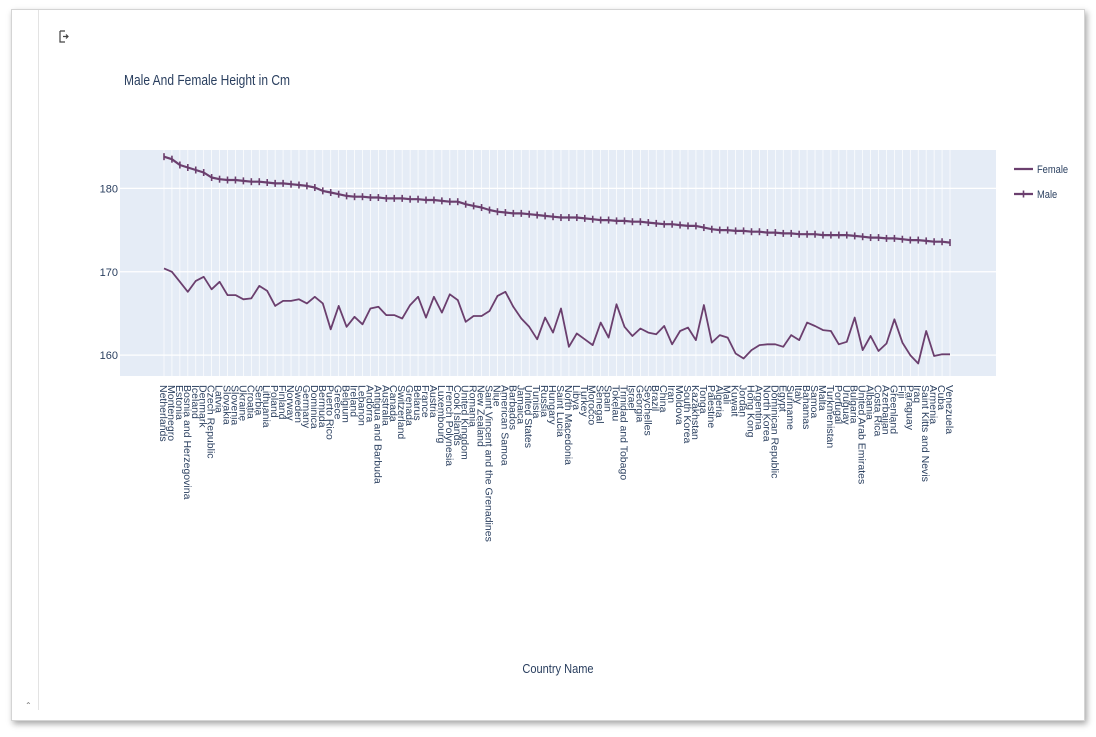 The height and width of the screenshot is (737, 1096). What do you see at coordinates (1036, 195) in the screenshot?
I see `legend-item-male: Male` at bounding box center [1036, 195].